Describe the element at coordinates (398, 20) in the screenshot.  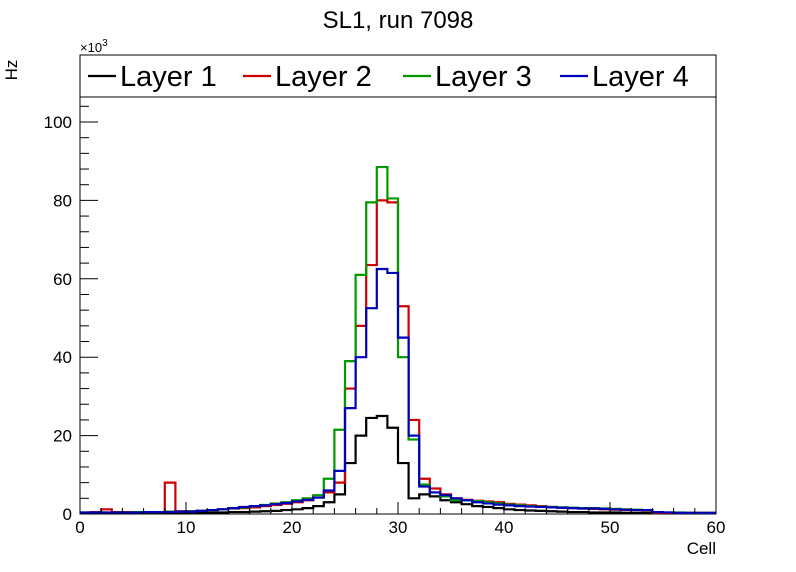
I see `chart-title: SL1, run 7098` at that location.